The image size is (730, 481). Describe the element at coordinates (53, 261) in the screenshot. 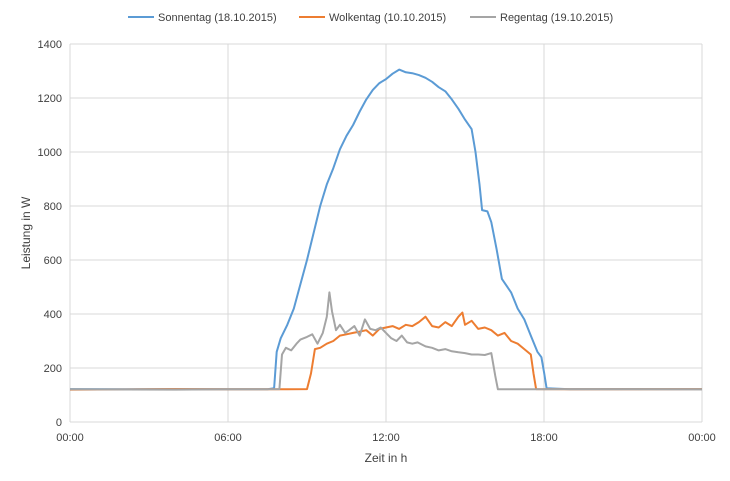

I see `y-tick-label: 600` at that location.